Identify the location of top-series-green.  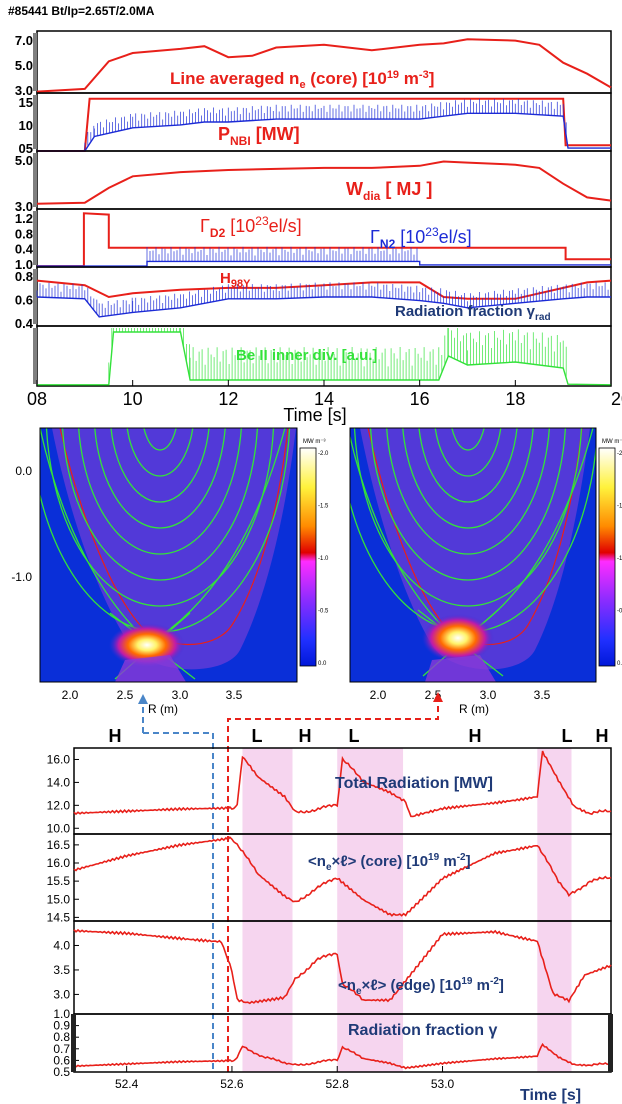
(324, 358).